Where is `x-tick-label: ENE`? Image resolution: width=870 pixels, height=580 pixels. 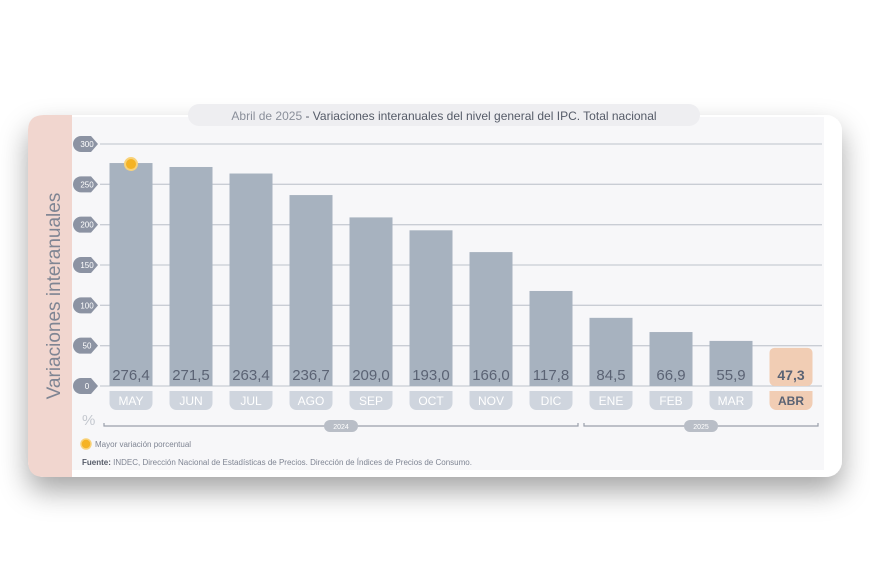 x-tick-label: ENE is located at coordinates (611, 401).